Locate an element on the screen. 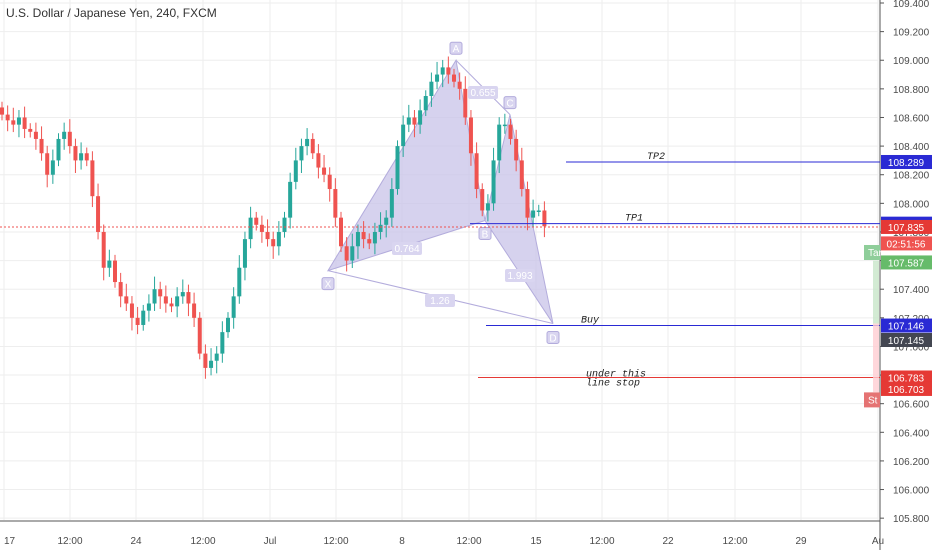 Image resolution: width=932 pixels, height=550 pixels. price-tick-label: 106.000 is located at coordinates (911, 491).